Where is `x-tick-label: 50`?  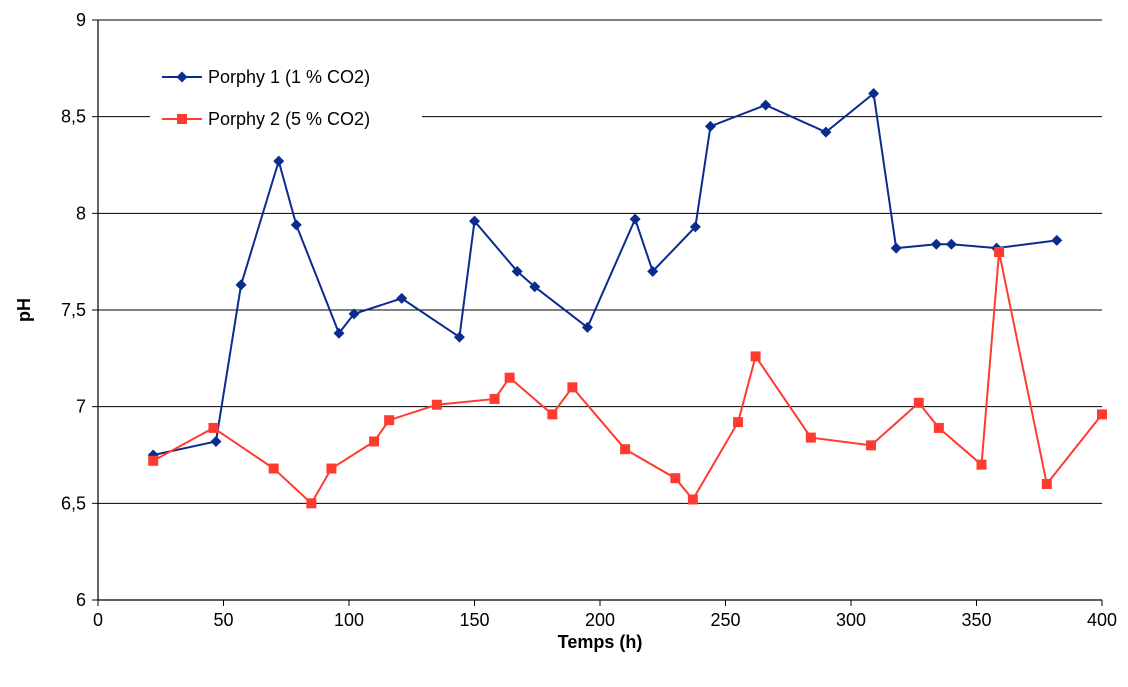
x-tick-label: 50 is located at coordinates (223, 620).